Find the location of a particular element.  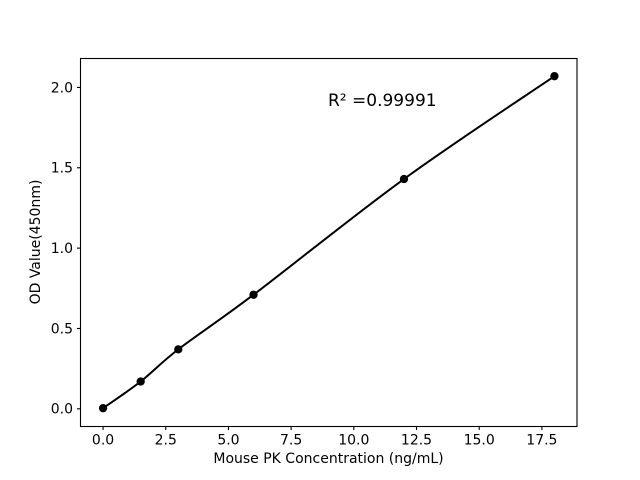

x-tick-label: 15.0 is located at coordinates (479, 441).